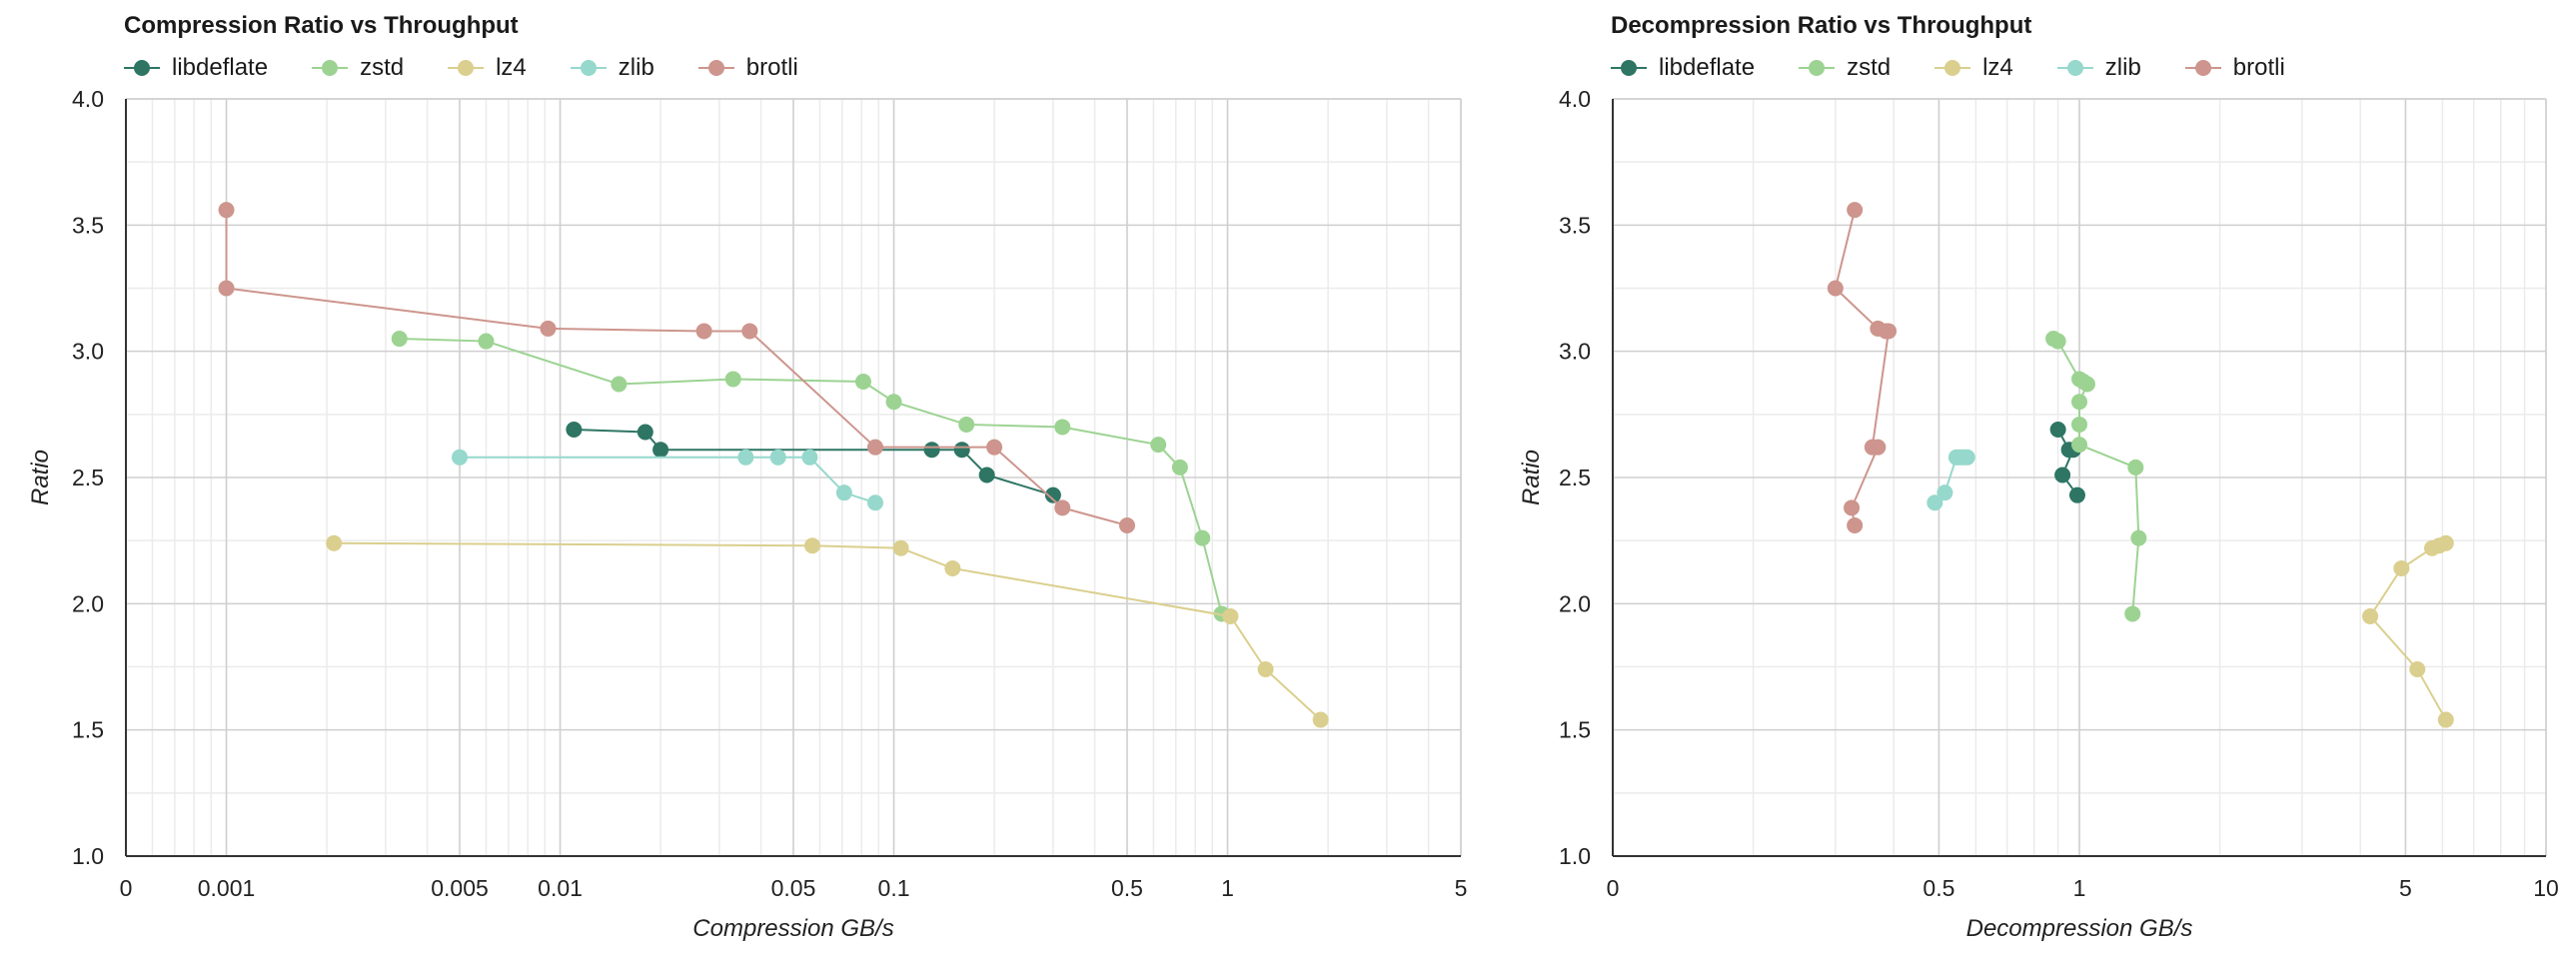 This screenshot has width=2576, height=965. What do you see at coordinates (1997, 68) in the screenshot?
I see `legend-label: lz4` at bounding box center [1997, 68].